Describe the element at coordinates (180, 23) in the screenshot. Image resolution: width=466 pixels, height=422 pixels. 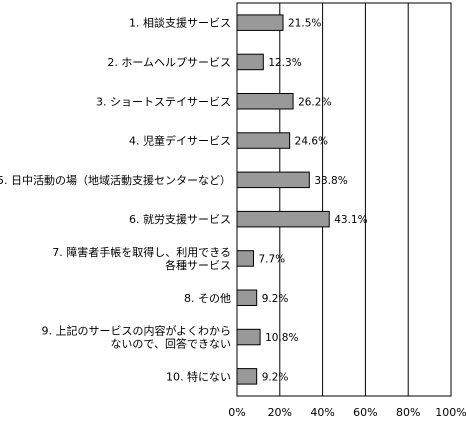
I see `category-label: 1. 相談支援サービス` at that location.